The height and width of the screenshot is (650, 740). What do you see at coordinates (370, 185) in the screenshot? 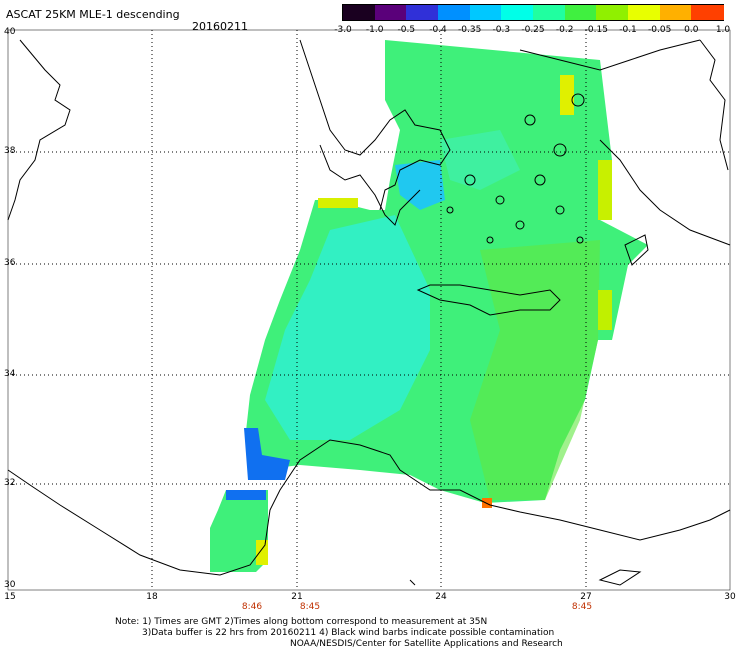
I see `coast-peloponnese` at bounding box center [370, 185].